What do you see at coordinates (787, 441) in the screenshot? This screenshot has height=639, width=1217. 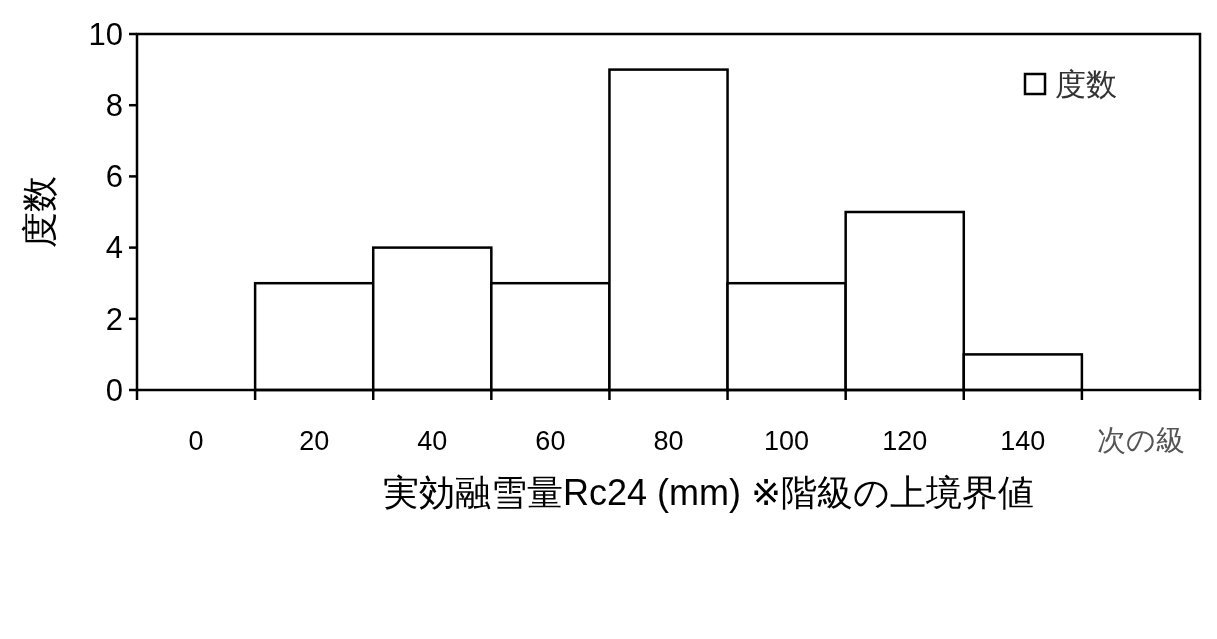 I see `x-tick-label: 100` at bounding box center [787, 441].